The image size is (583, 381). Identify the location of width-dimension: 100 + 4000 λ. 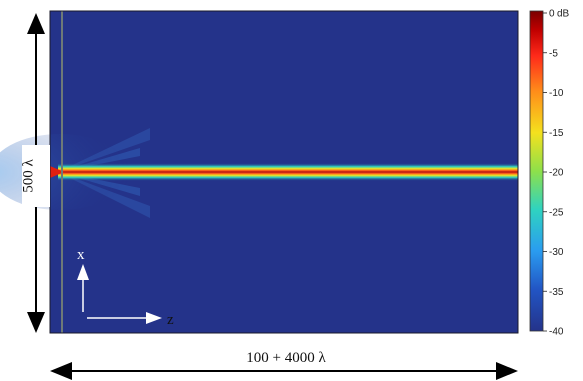
(284, 365).